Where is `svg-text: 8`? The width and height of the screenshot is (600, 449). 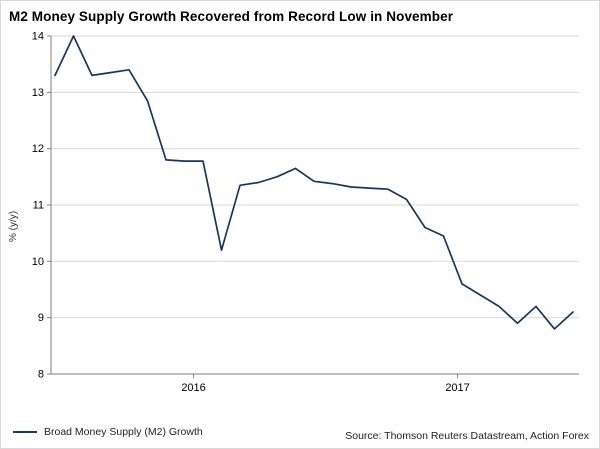
svg-text: 8 is located at coordinates (41, 375).